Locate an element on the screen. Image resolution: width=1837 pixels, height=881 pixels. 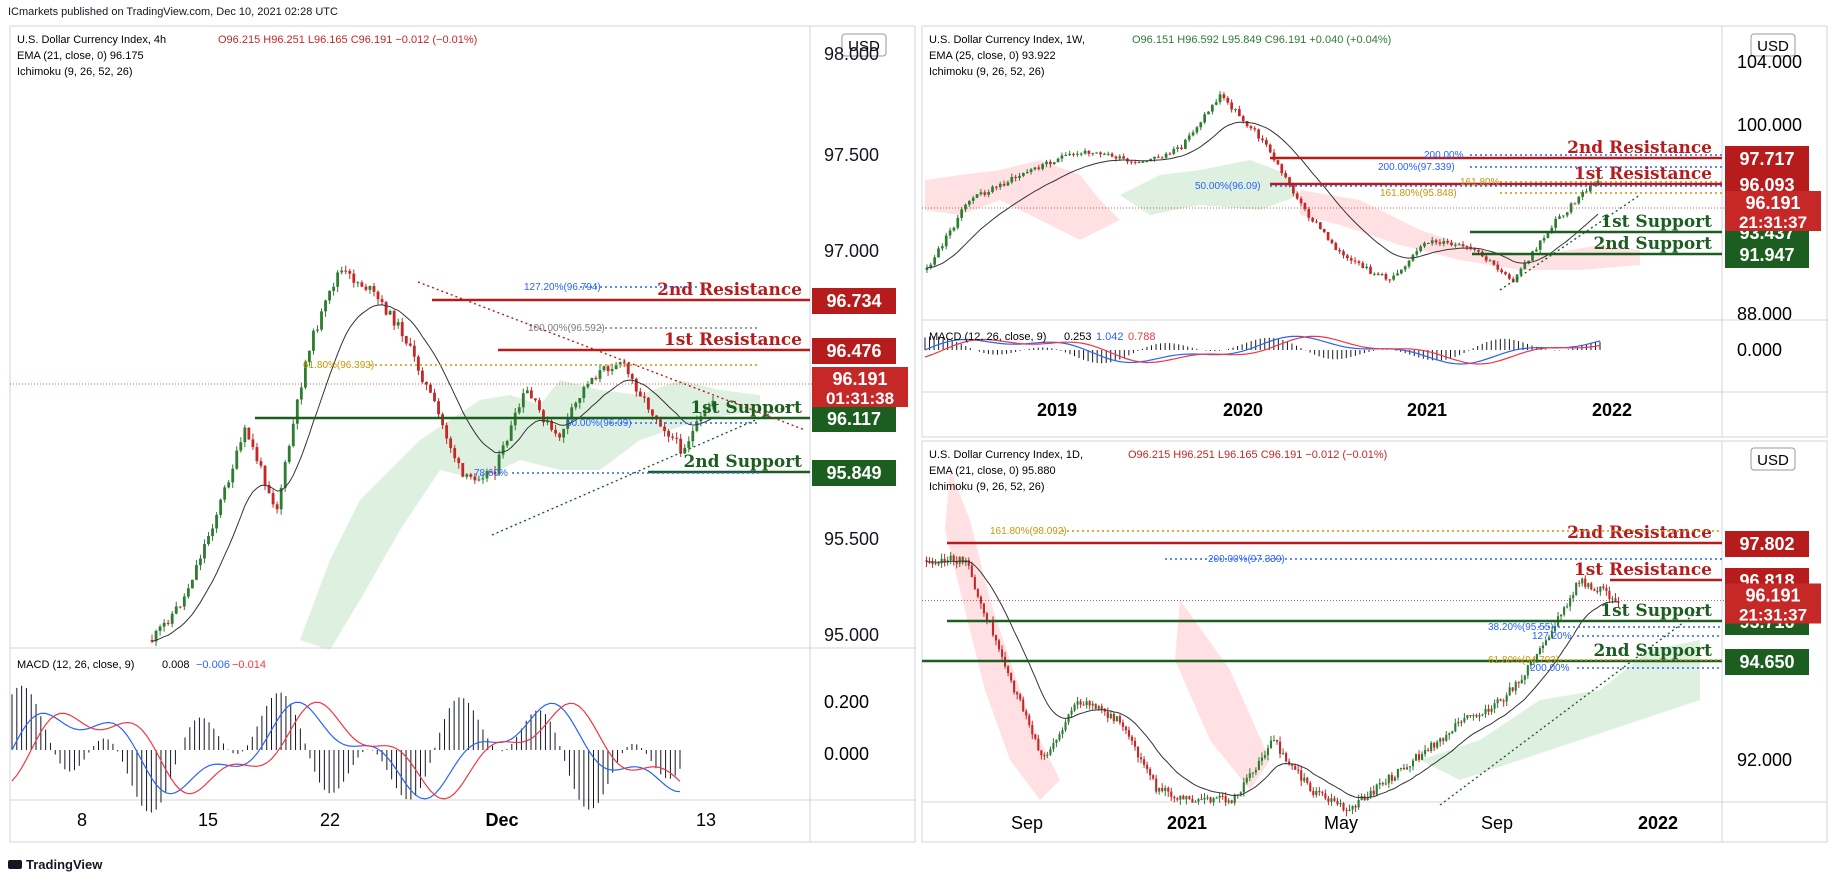
panel-4h-currency-badge: USD is located at coordinates (864, 45).